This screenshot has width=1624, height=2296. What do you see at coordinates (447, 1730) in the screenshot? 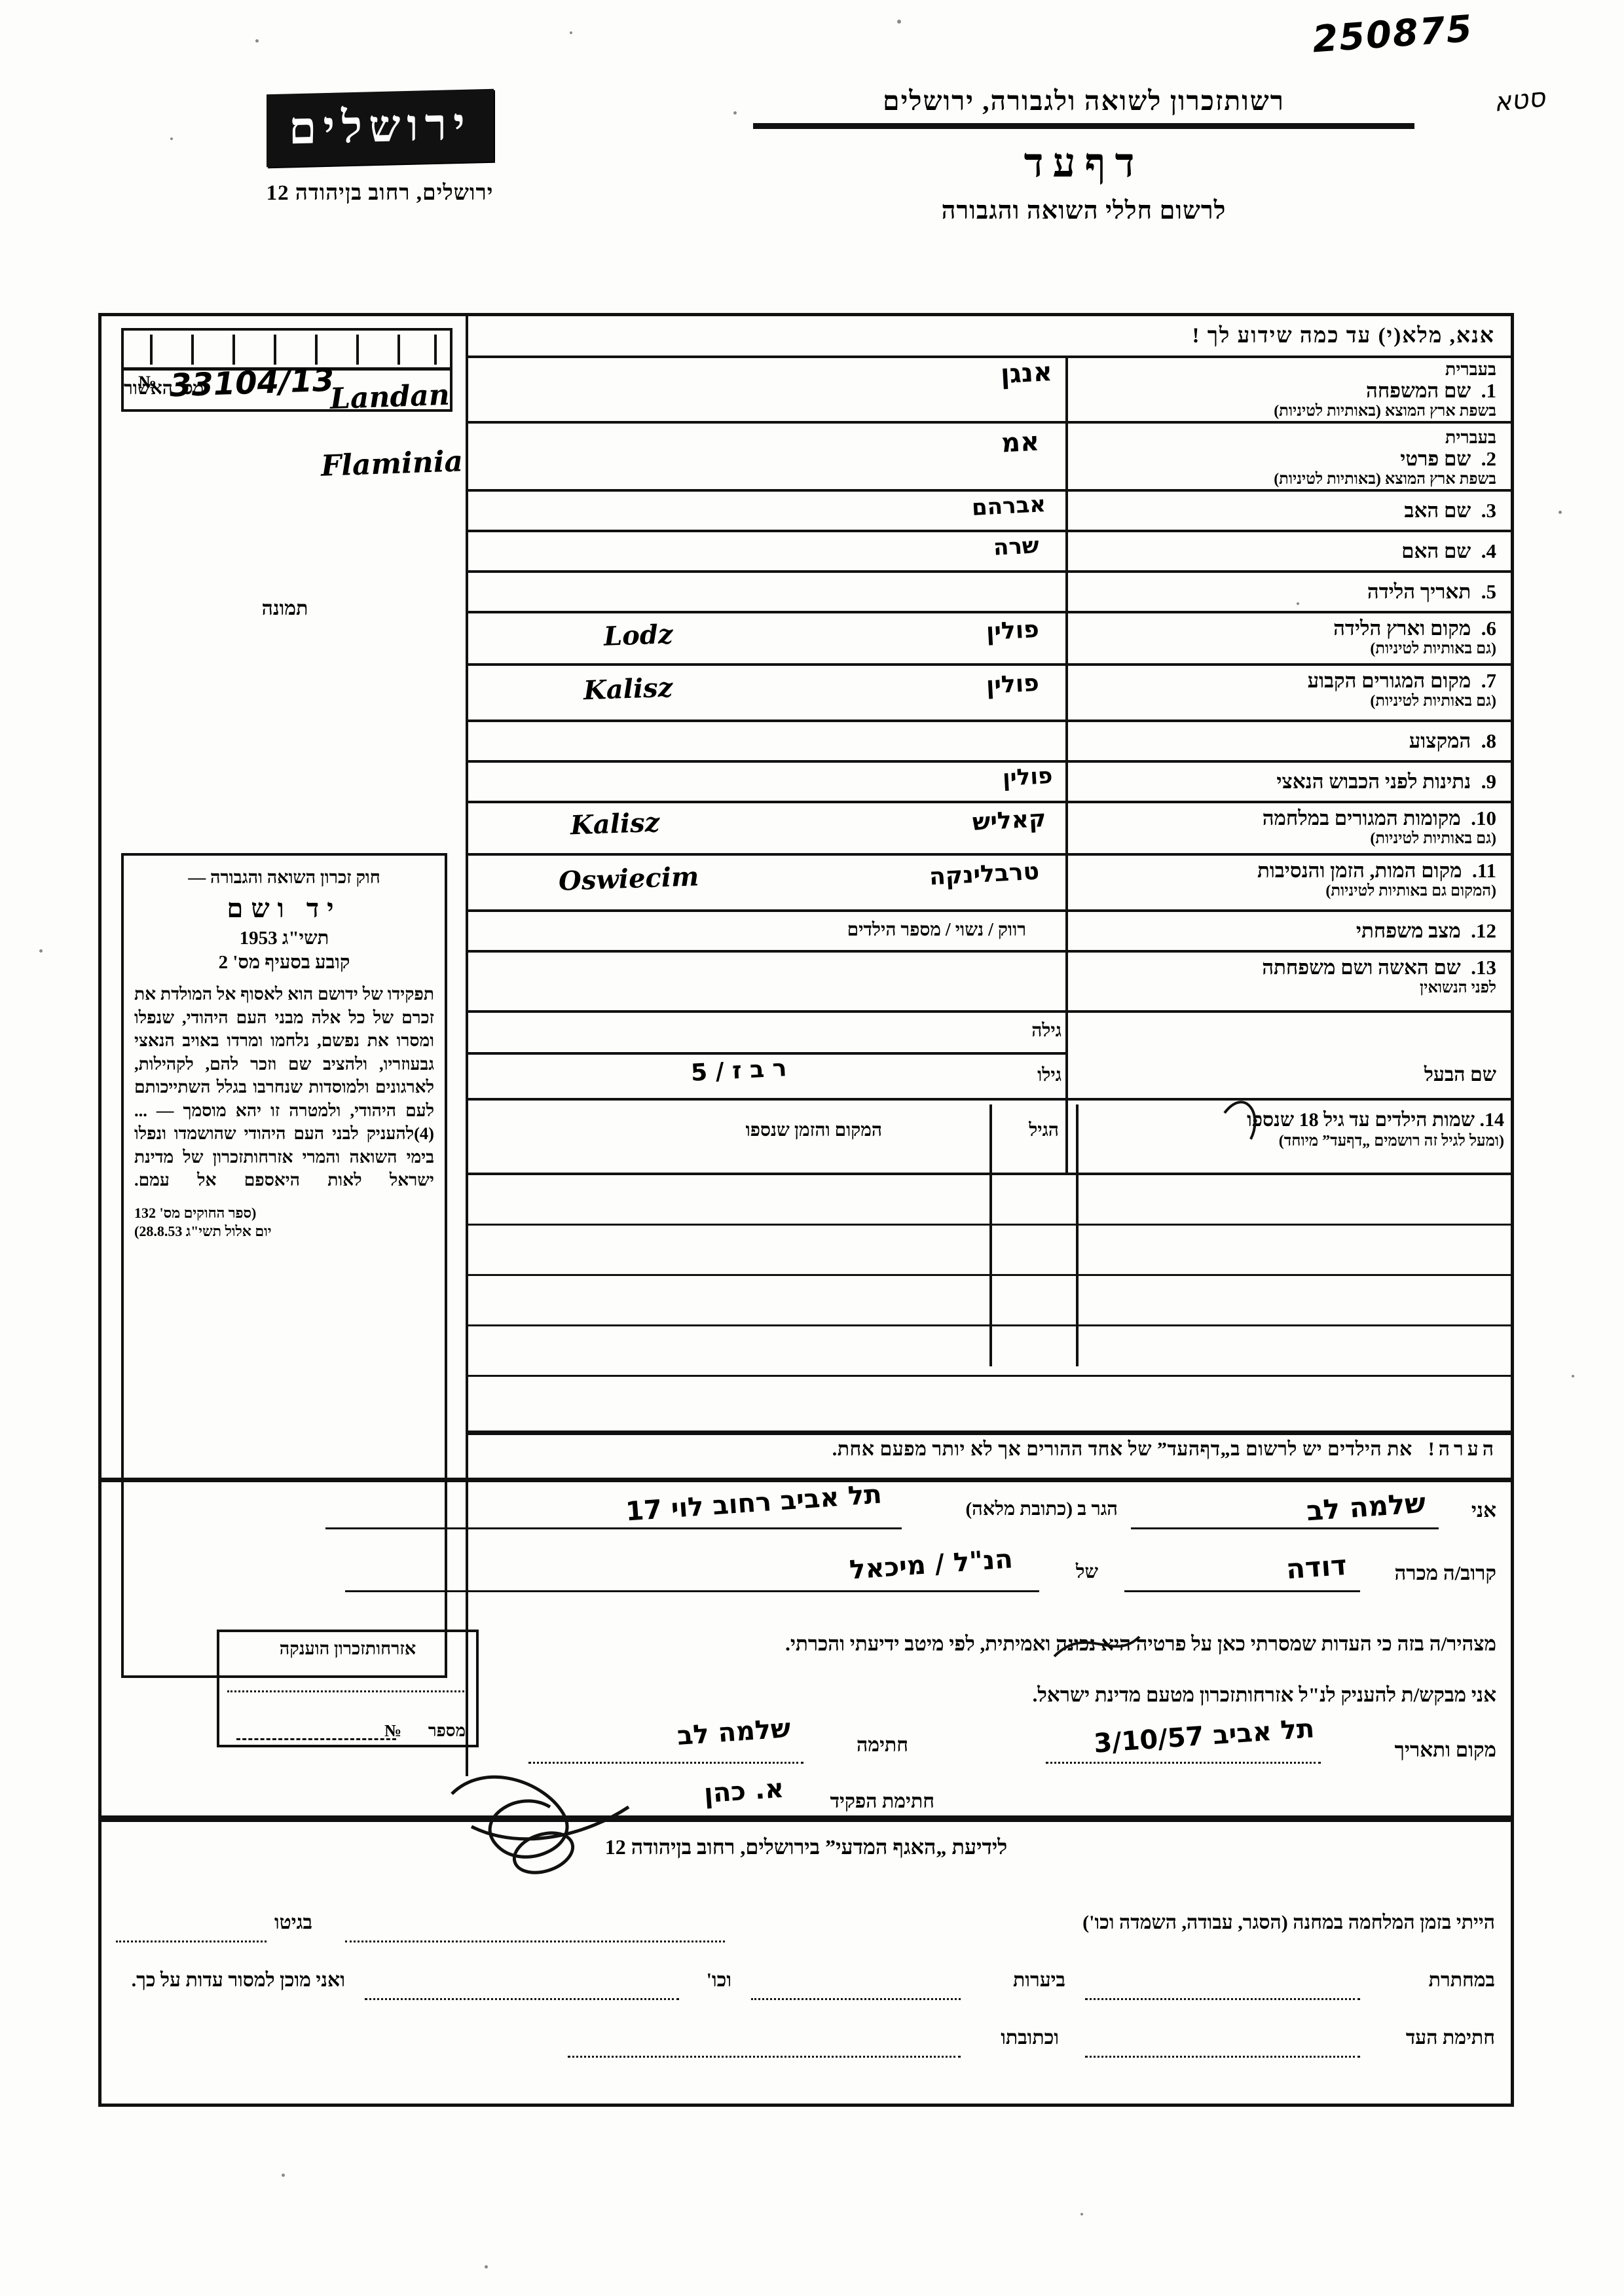
I see `citizenship-number-label: מספר` at bounding box center [447, 1730].